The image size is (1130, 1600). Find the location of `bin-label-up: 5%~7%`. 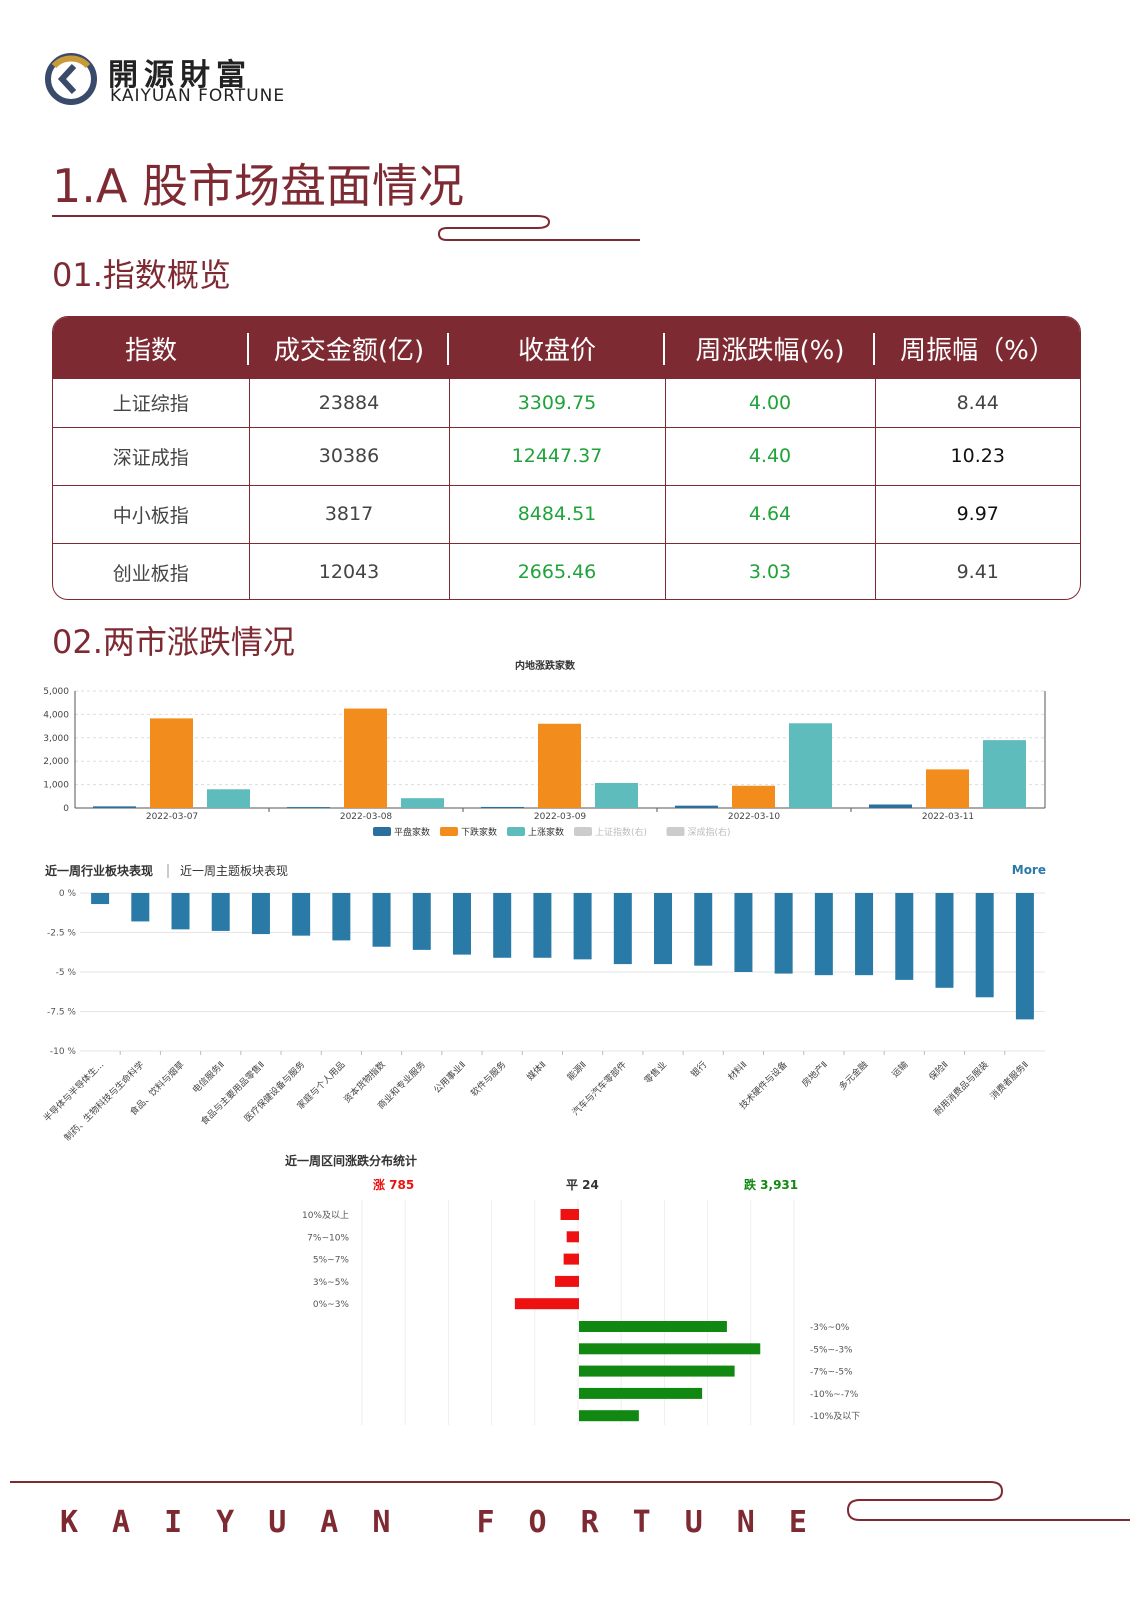

bin-label-up: 5%~7% is located at coordinates (331, 1261).